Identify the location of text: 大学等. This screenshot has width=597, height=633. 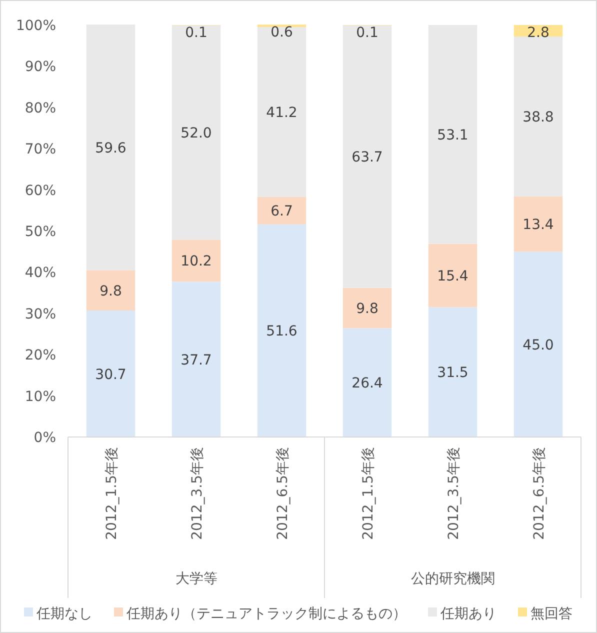
(196, 579).